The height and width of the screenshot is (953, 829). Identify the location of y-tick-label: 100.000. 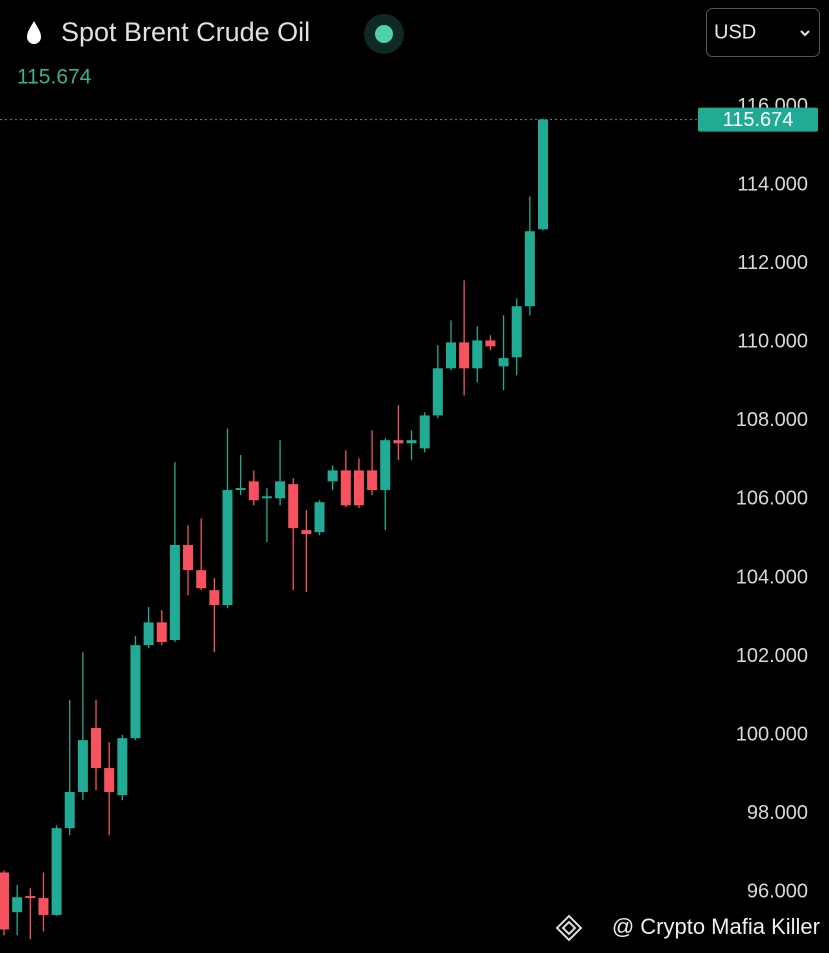
(772, 734).